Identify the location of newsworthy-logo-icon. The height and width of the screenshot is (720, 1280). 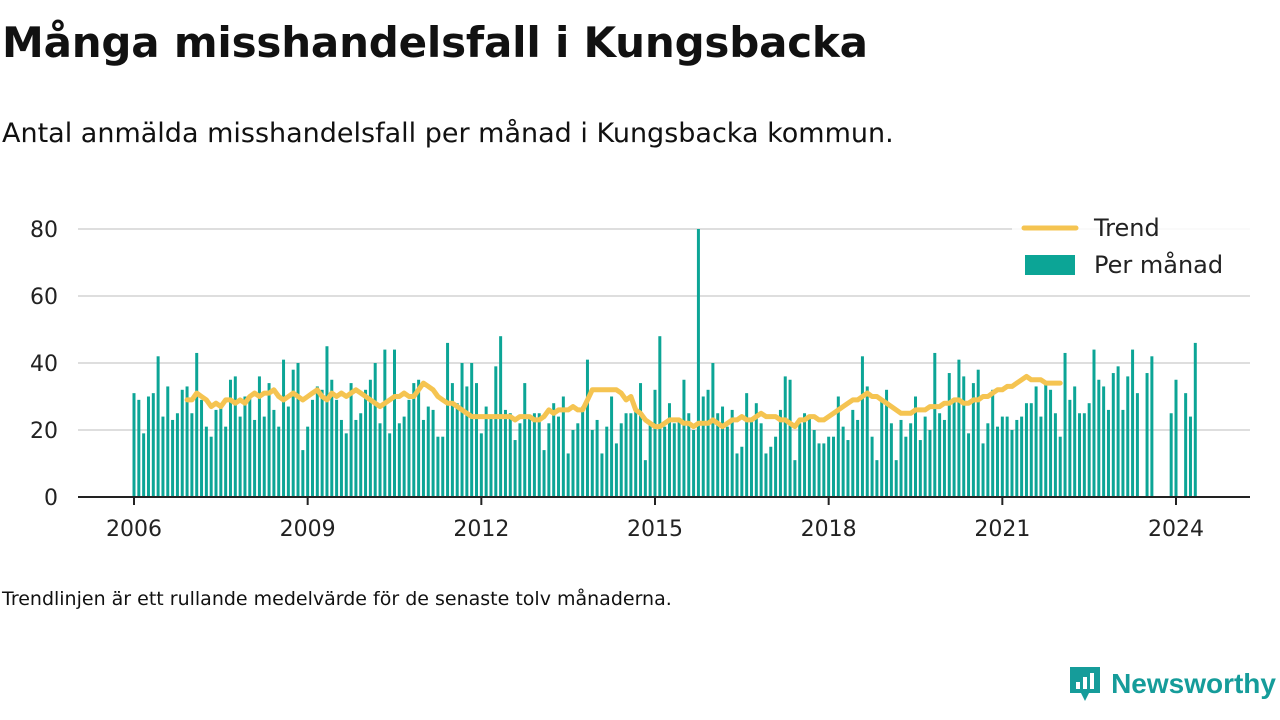
(1085, 684).